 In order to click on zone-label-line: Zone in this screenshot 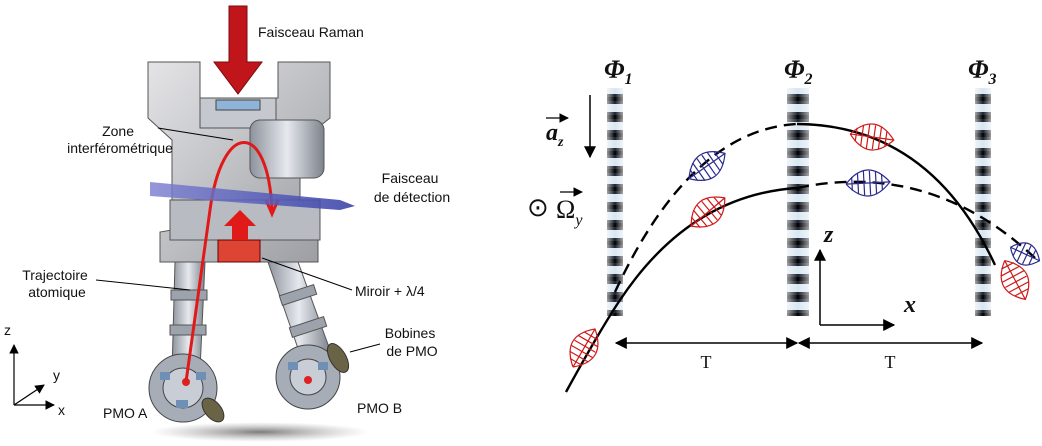, I will do `click(118, 131)`.